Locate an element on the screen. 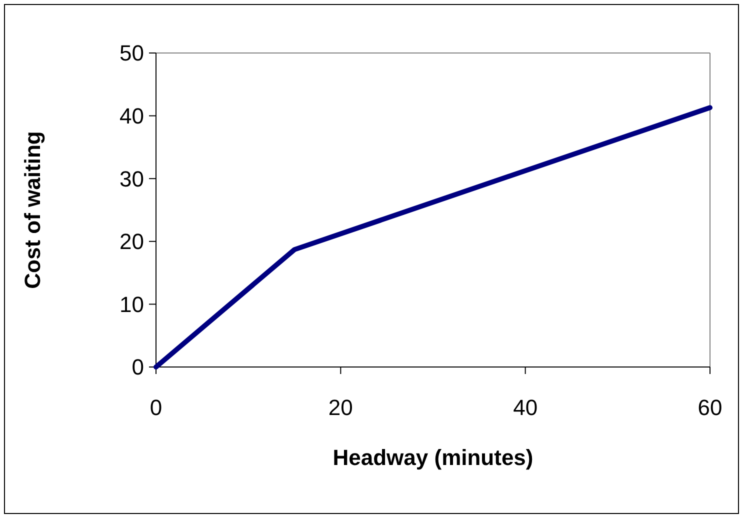  x-tick-label: 0 is located at coordinates (156, 407).